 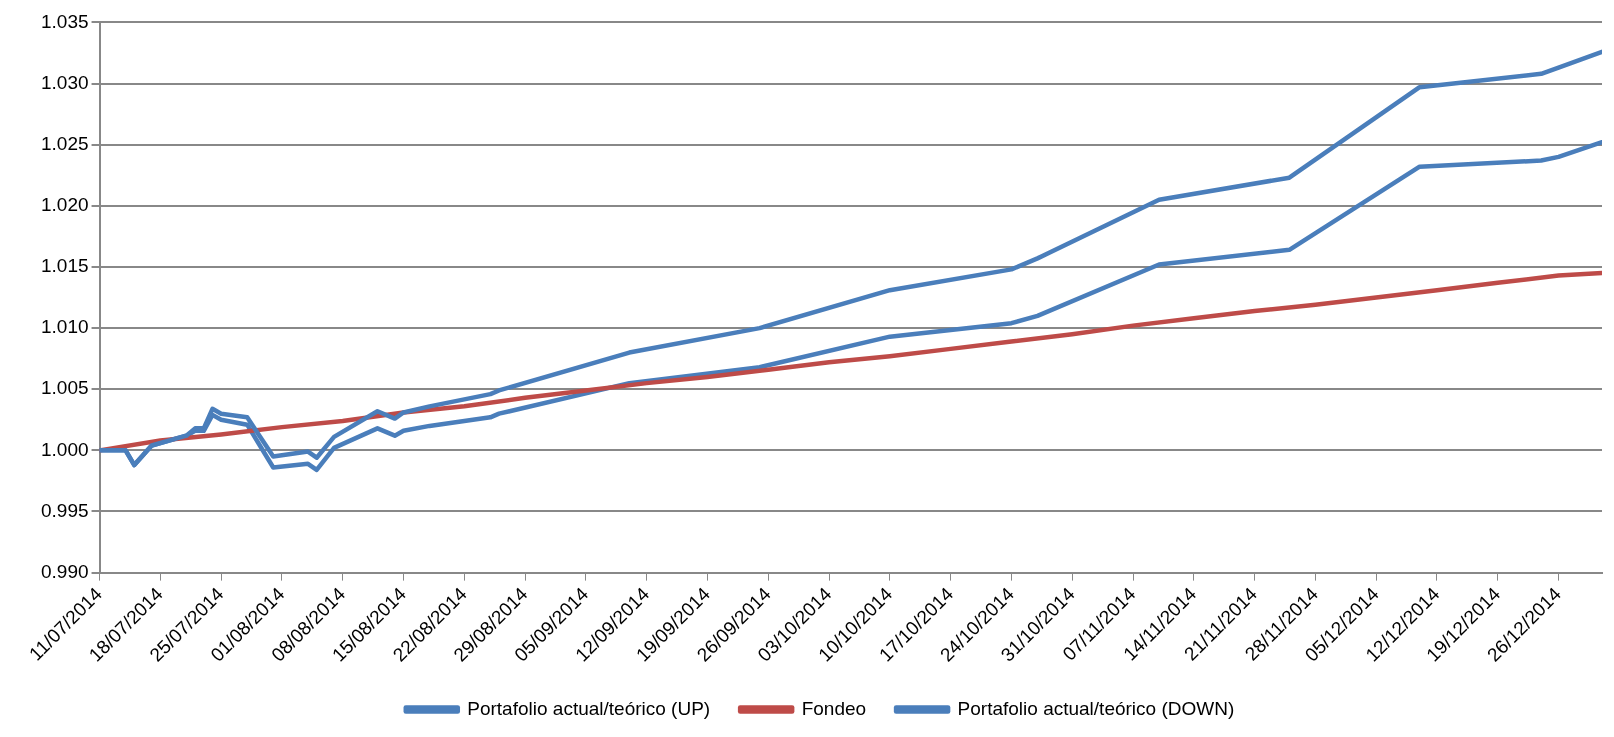 I want to click on y-tick-label: 0.995, so click(x=65, y=510).